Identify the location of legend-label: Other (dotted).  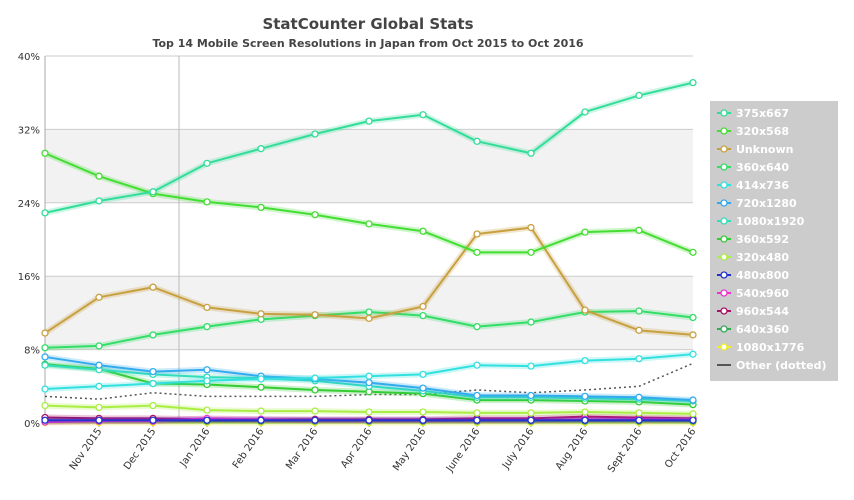
(781, 365).